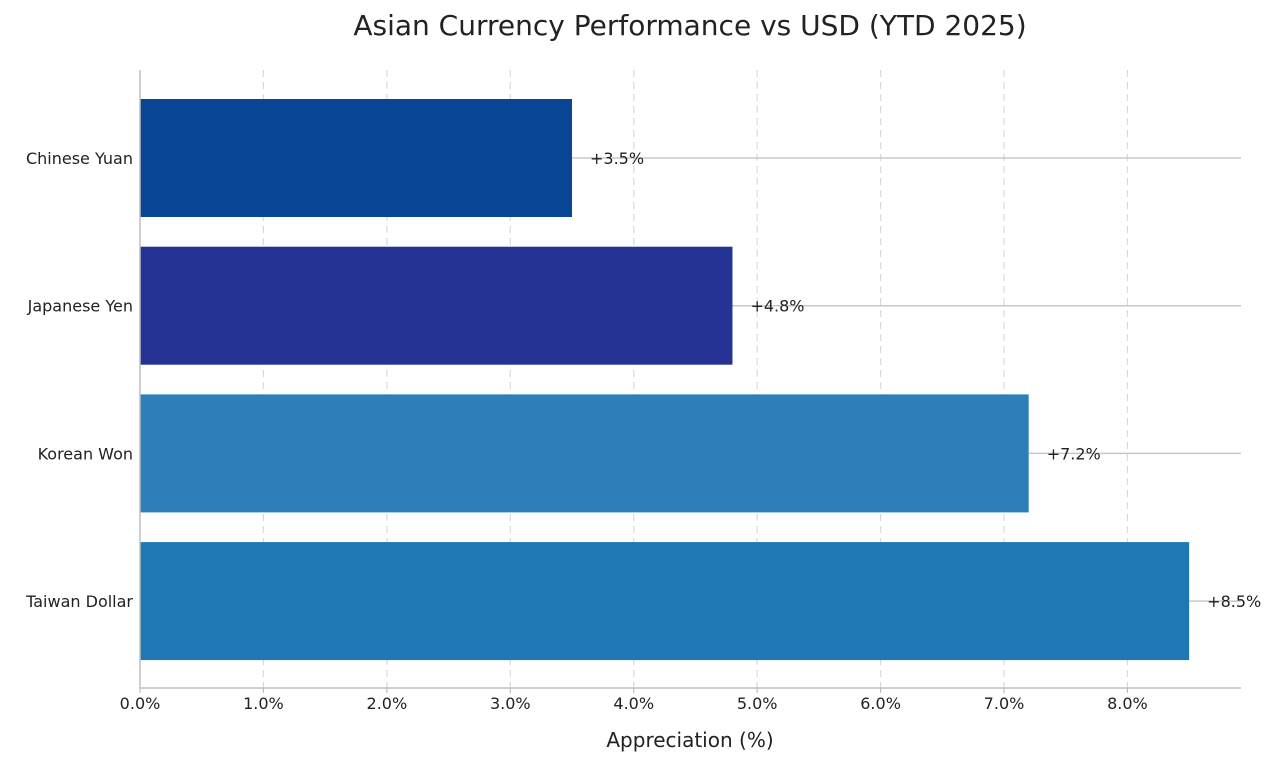 This screenshot has width=1280, height=764. What do you see at coordinates (584, 453) in the screenshot?
I see `bar-korean-won` at bounding box center [584, 453].